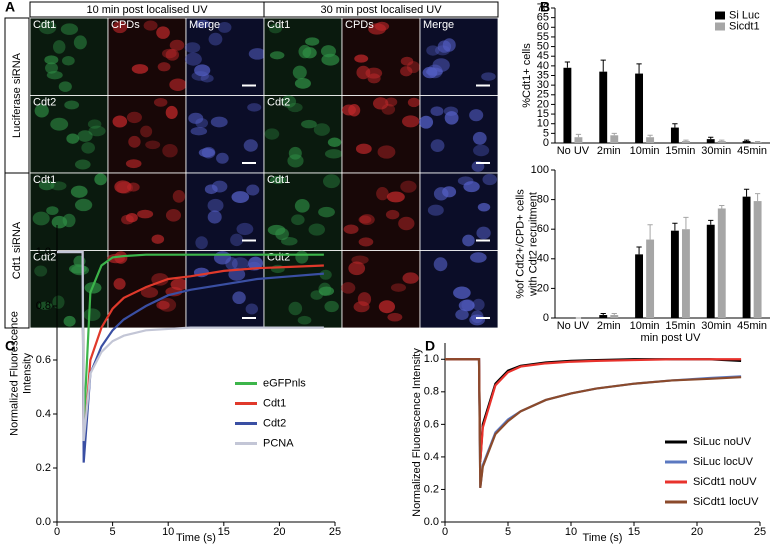 This screenshot has height=549, width=777. What do you see at coordinates (43, 252) in the screenshot?
I see `y-tick-label: 1.0` at bounding box center [43, 252].